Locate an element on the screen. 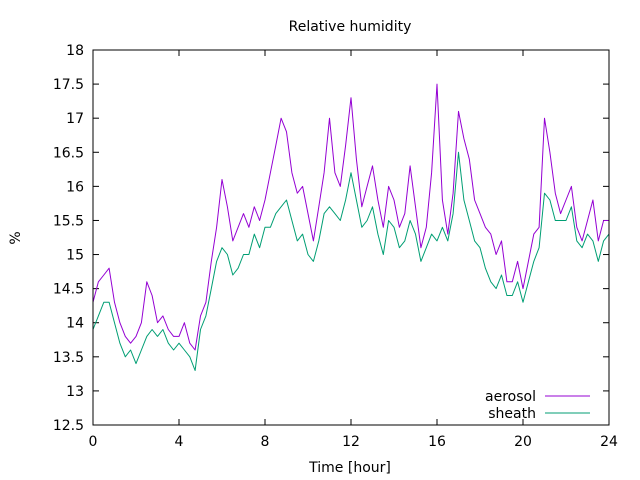  x-tick-label: 8 is located at coordinates (265, 442).